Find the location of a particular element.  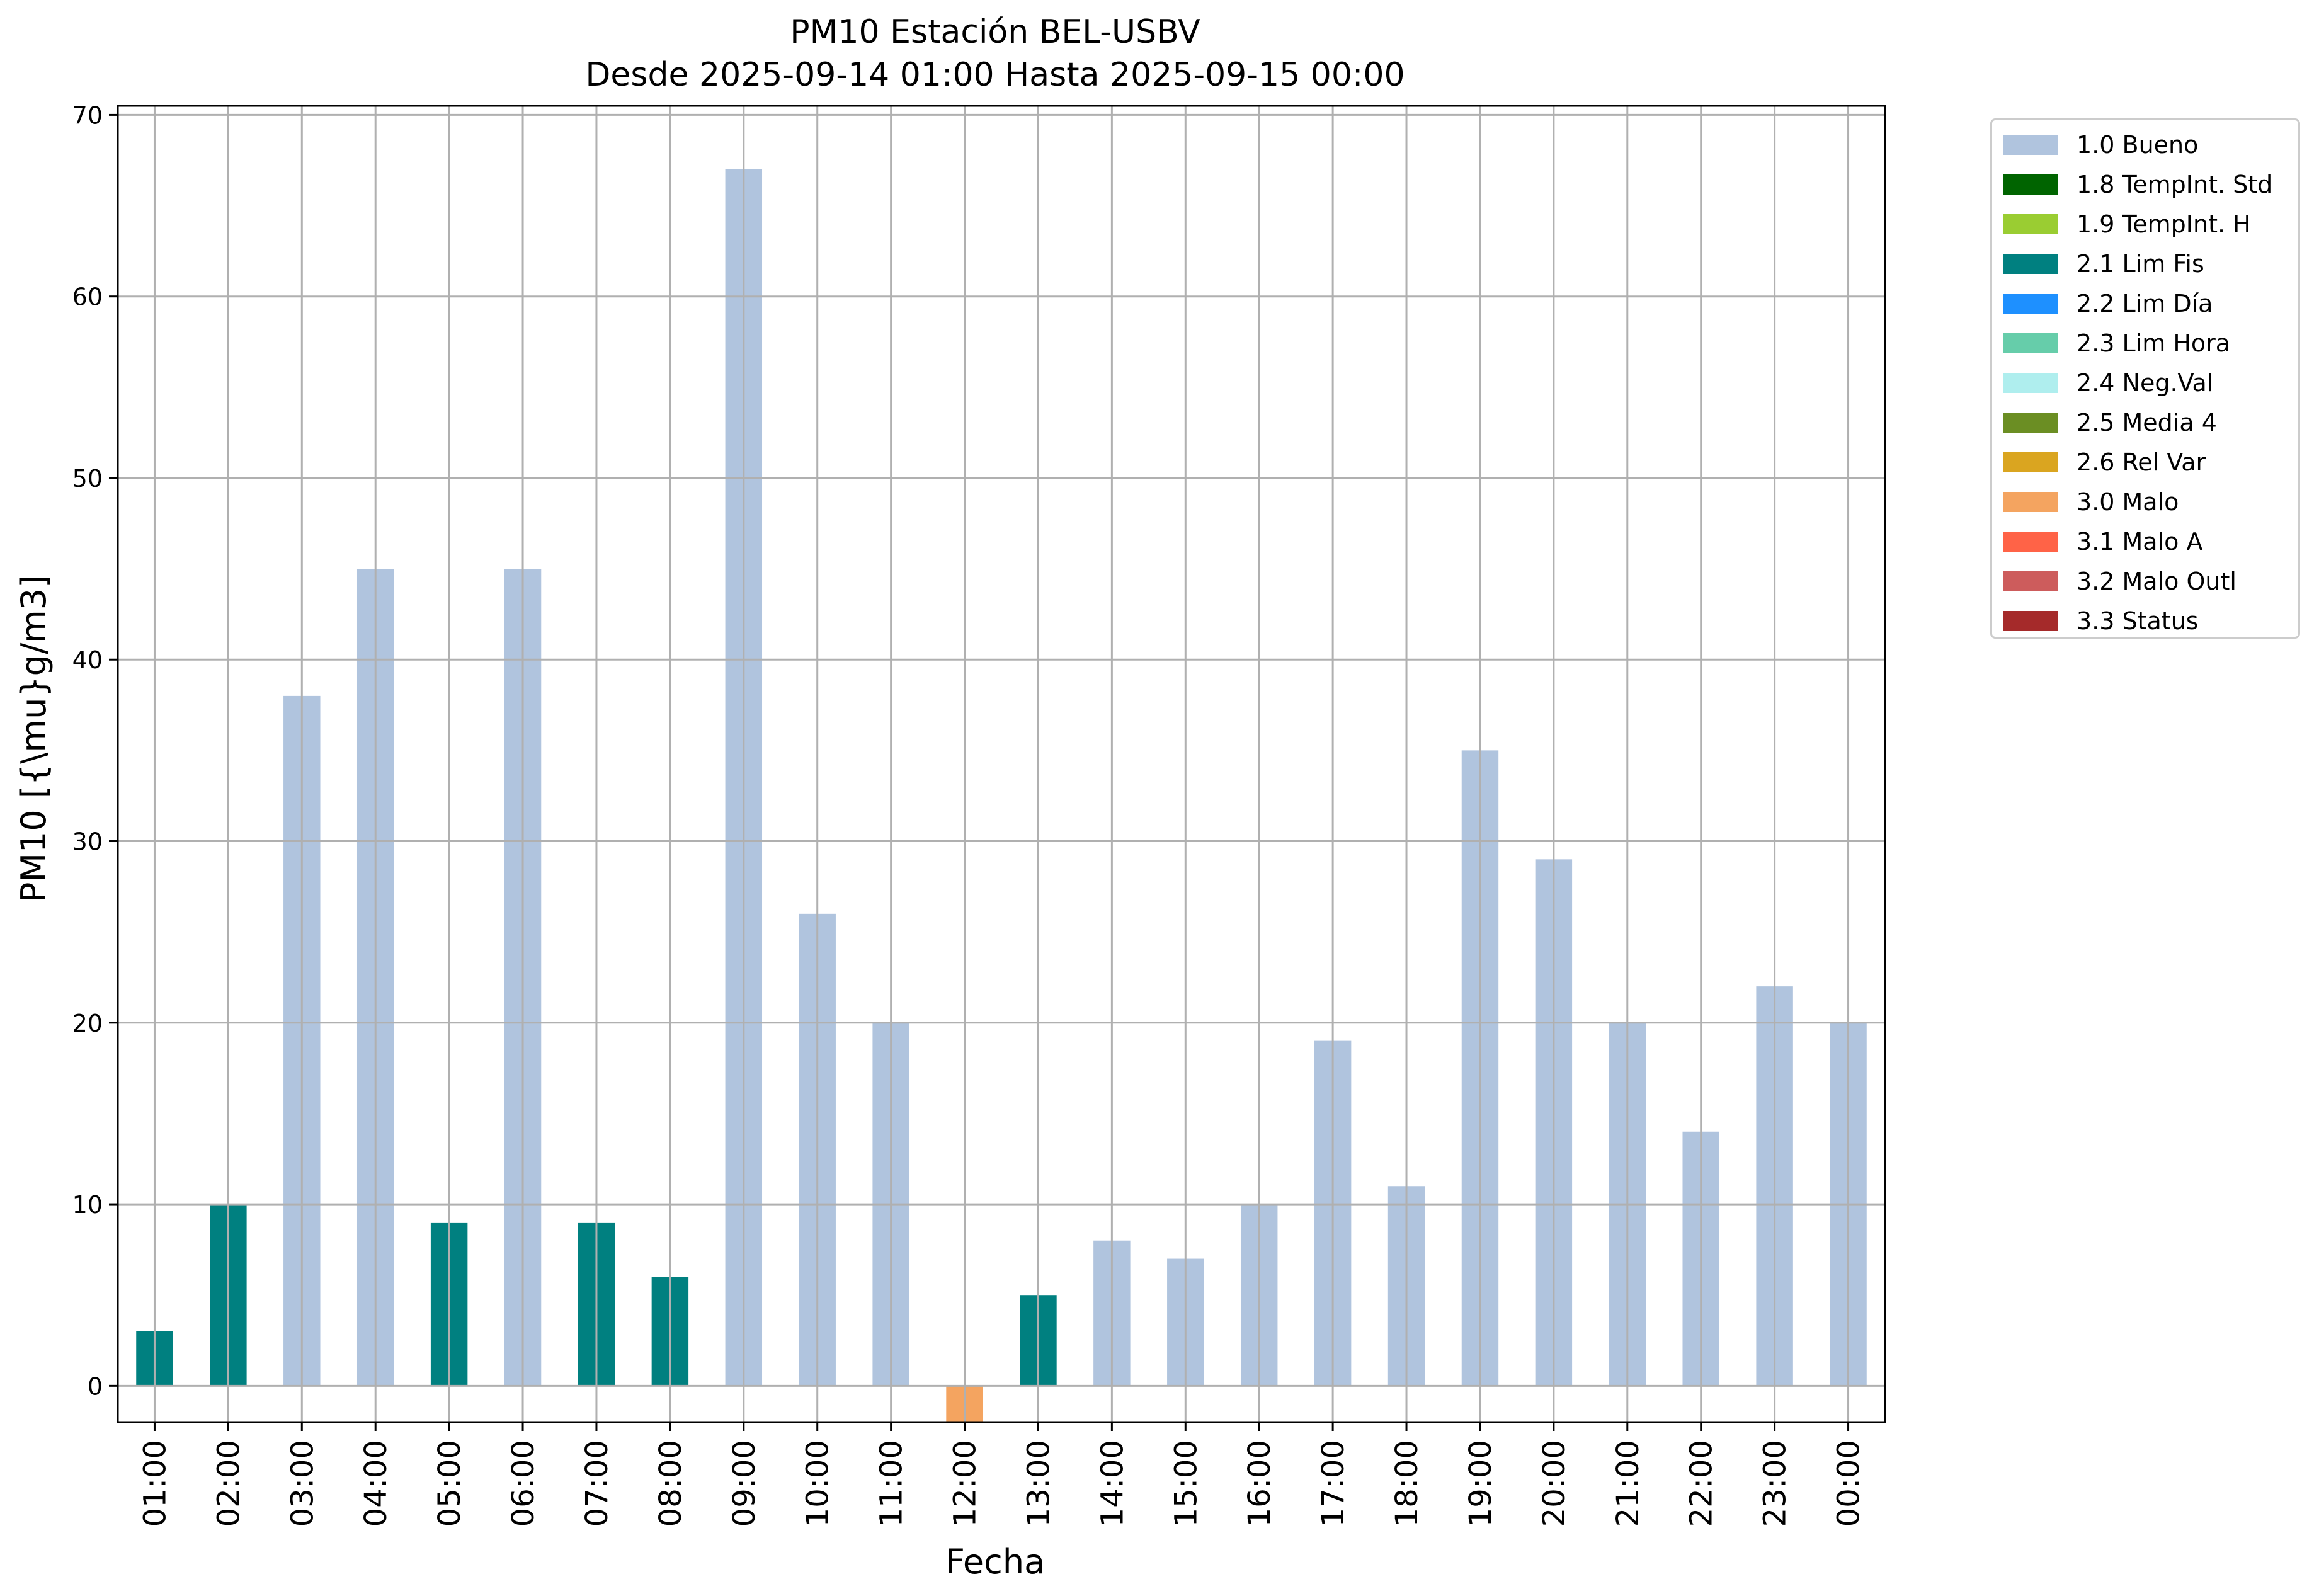

x-tick-label: 11:00 is located at coordinates (891, 1483).